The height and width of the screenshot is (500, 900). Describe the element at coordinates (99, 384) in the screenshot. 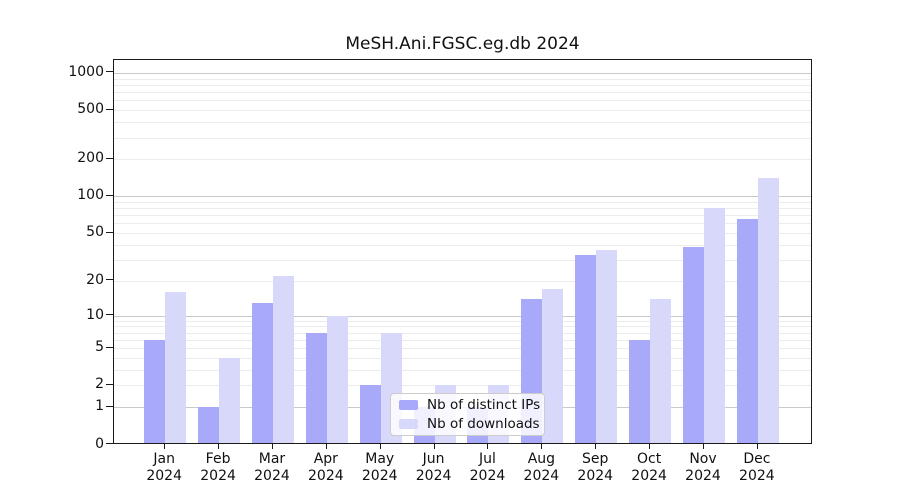

I see `y-tick-label: 2` at that location.